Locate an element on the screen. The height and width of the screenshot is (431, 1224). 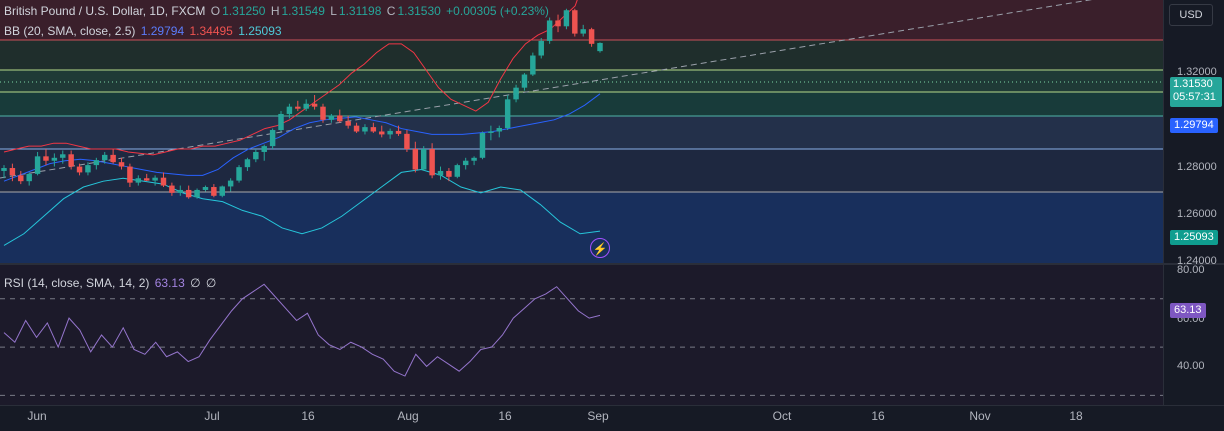
rsi-extra-1: ∅ is located at coordinates (195, 283).